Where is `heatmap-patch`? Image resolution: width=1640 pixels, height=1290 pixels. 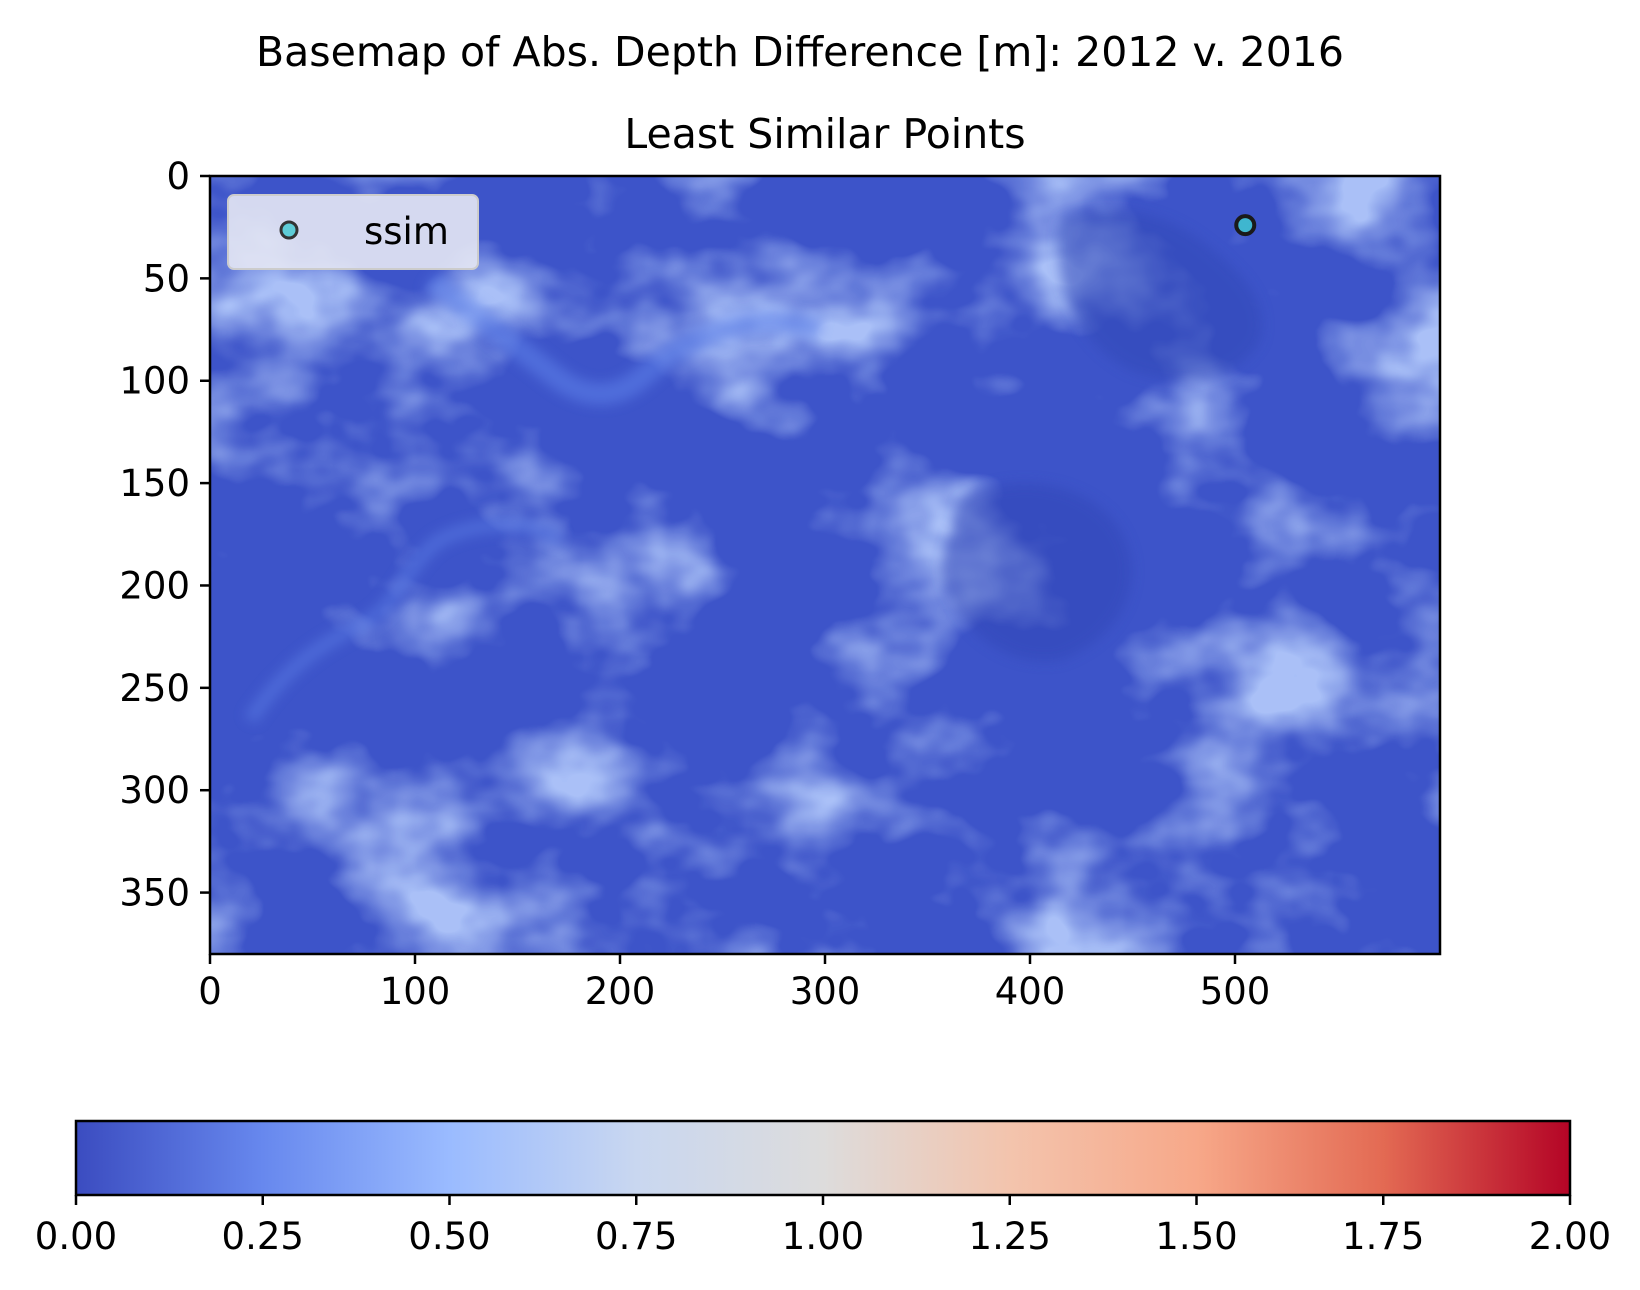
heatmap-patch is located at coordinates (1160, 294).